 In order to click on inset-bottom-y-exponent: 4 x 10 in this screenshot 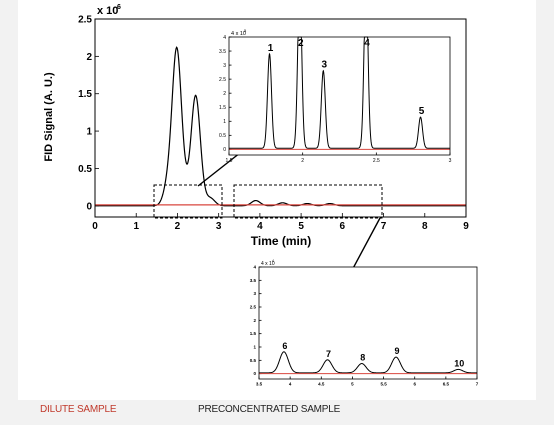, I will do `click(268, 264)`.